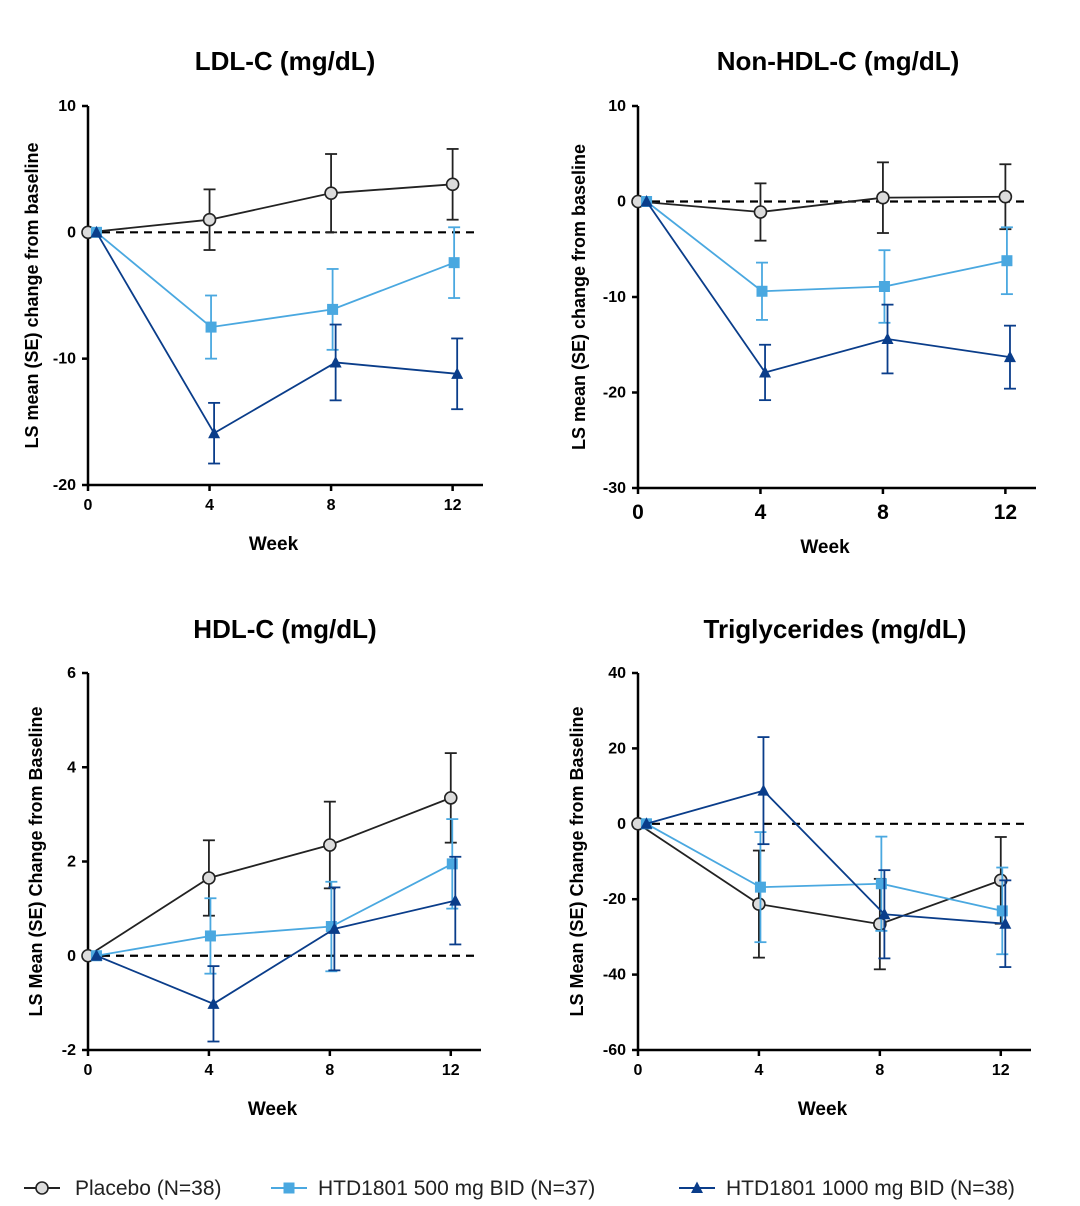 This screenshot has height=1206, width=1080. Describe the element at coordinates (614, 975) in the screenshot. I see `y-tick-label: -40` at that location.